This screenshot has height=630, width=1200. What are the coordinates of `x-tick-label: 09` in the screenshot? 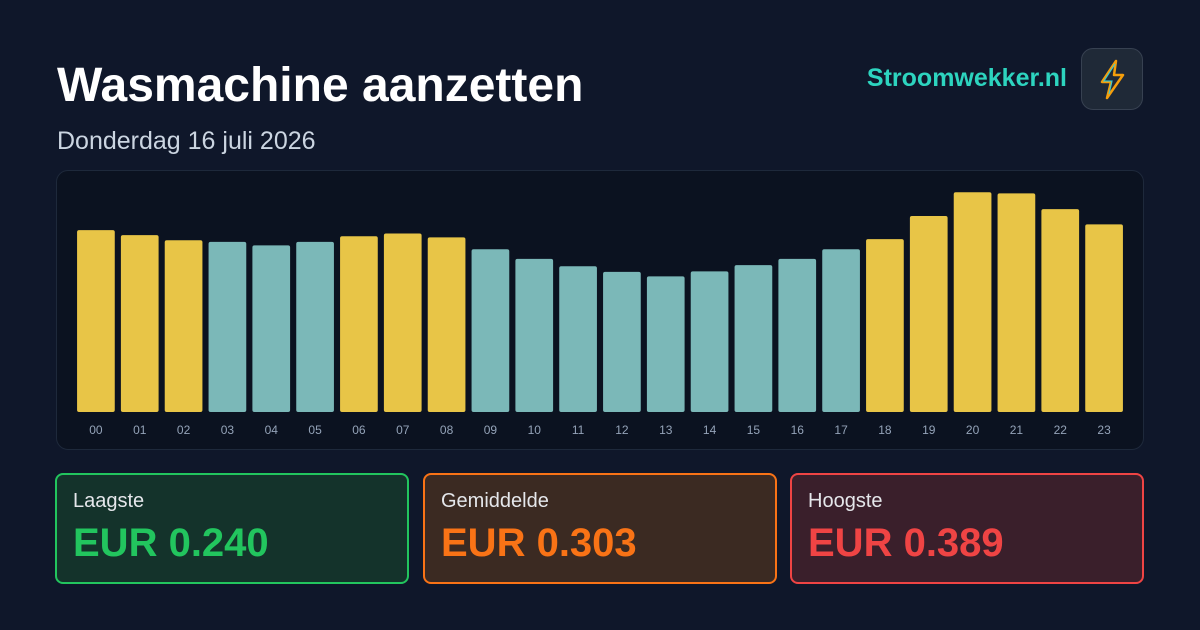 It's located at (491, 430).